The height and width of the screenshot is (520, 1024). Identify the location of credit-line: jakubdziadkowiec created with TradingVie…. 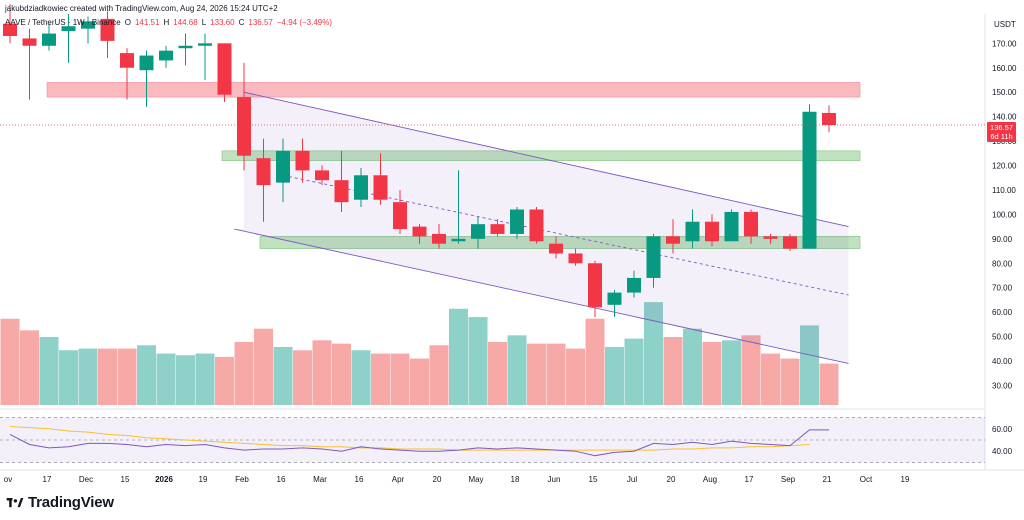
(141, 8).